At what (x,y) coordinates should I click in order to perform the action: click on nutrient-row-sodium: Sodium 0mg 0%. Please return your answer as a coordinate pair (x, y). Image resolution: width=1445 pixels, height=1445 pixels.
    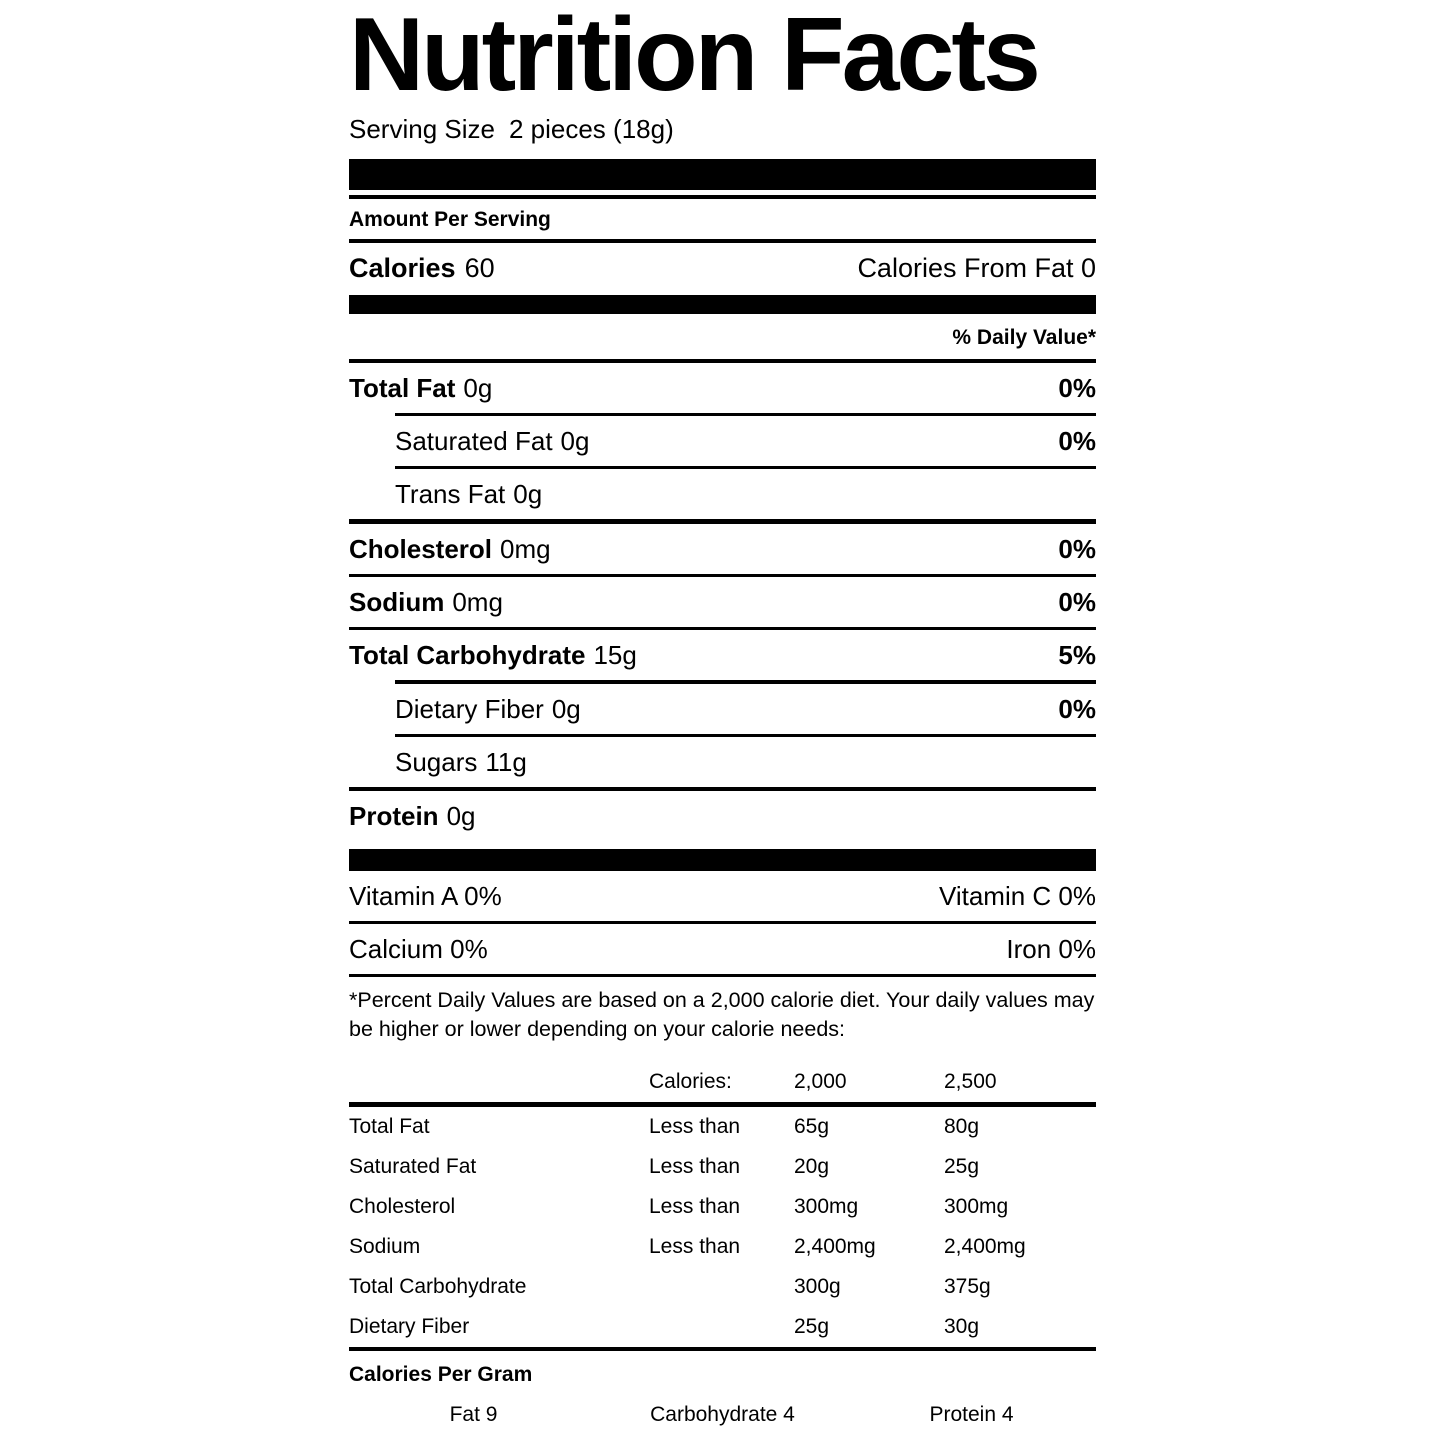
    Looking at the image, I should click on (722, 602).